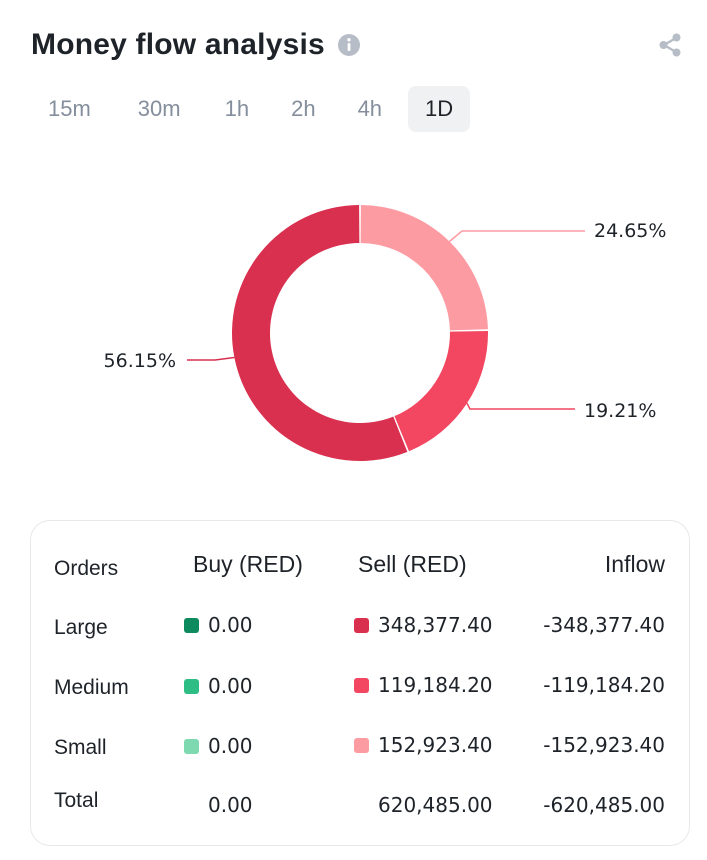 Image resolution: width=707 pixels, height=860 pixels. What do you see at coordinates (81, 627) in the screenshot?
I see `row-label-large: Large` at bounding box center [81, 627].